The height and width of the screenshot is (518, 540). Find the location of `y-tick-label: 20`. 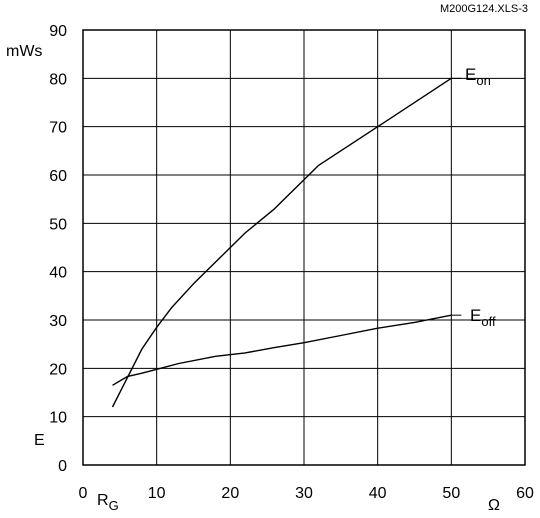

y-tick-label: 20 is located at coordinates (58, 369).